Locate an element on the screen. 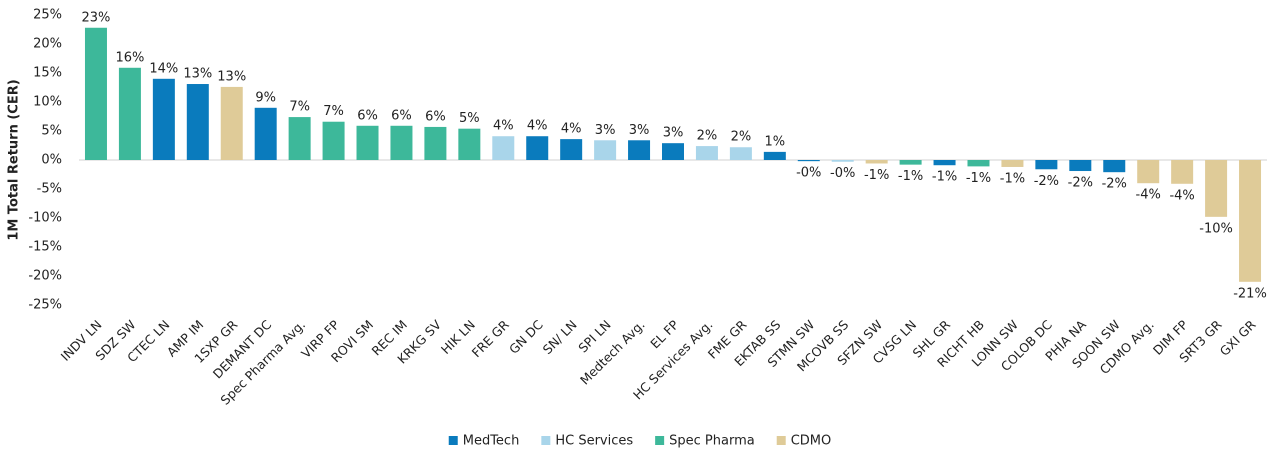 The image size is (1278, 461). y-tick-label: 5% is located at coordinates (51, 131).